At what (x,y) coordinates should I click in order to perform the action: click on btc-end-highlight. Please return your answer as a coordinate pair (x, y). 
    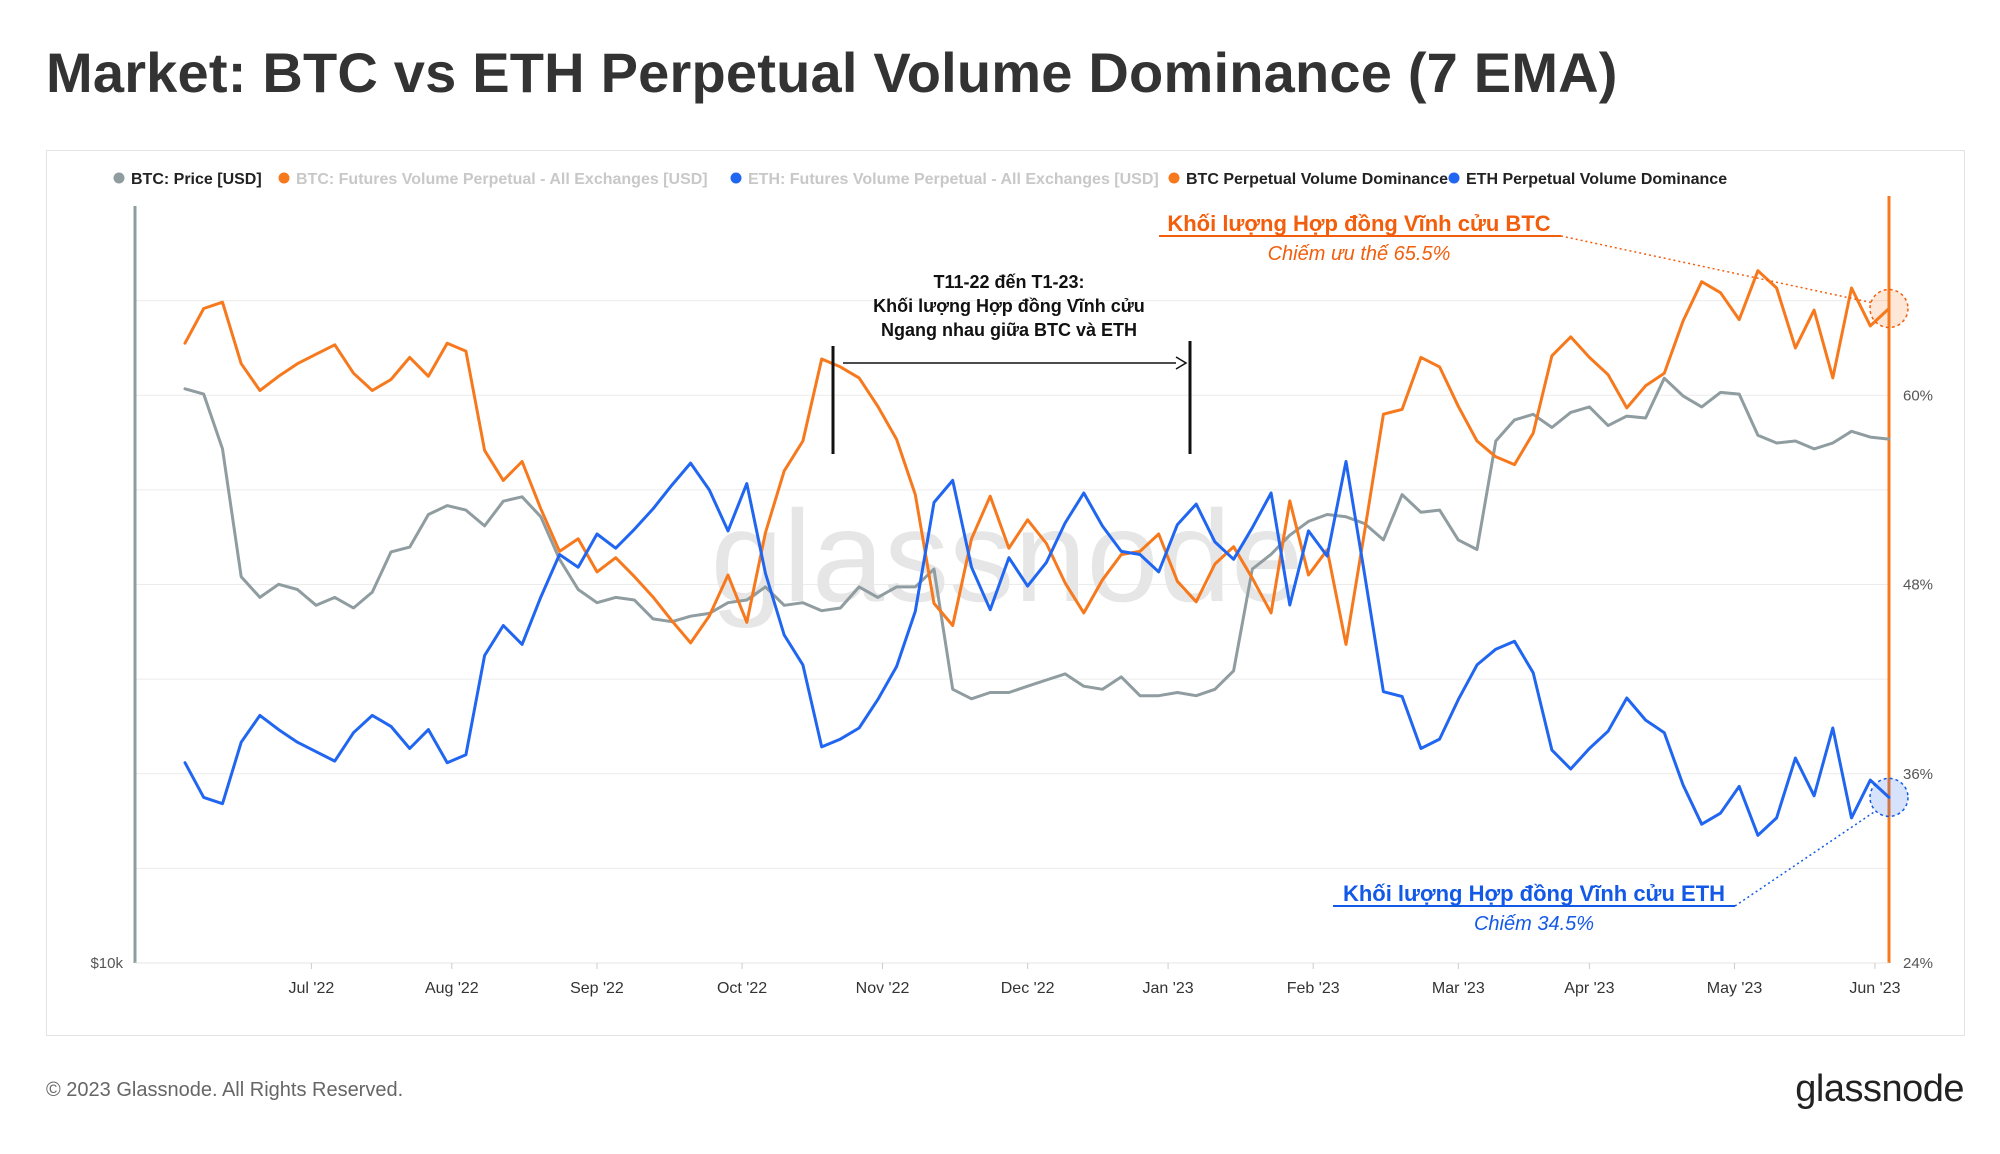
    Looking at the image, I should click on (1889, 308).